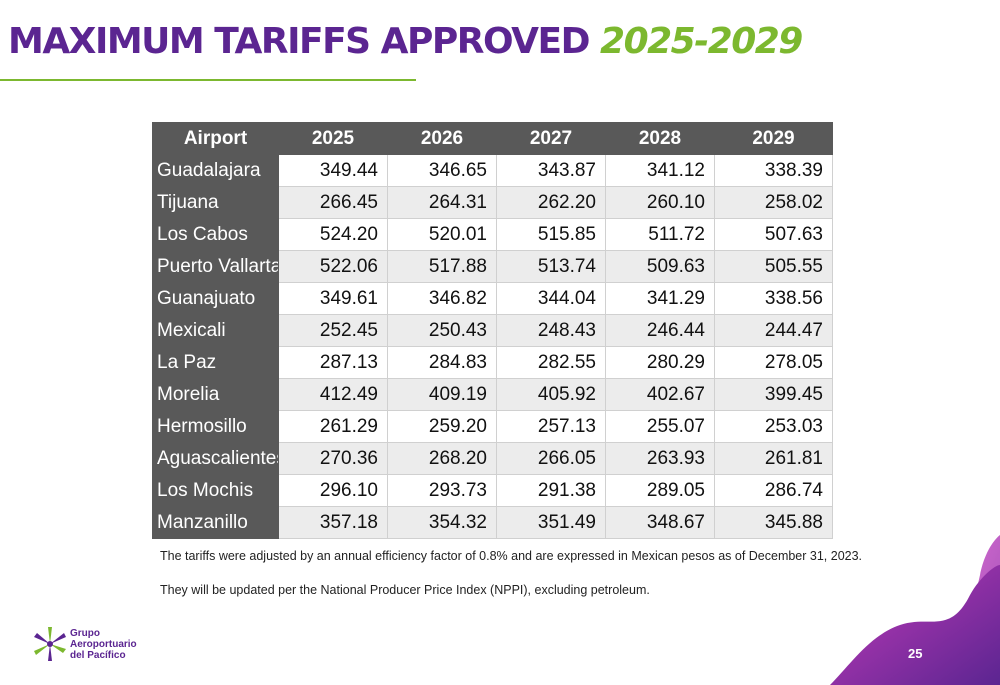 This screenshot has height=685, width=1000. What do you see at coordinates (660, 298) in the screenshot?
I see `tariff-value: 341.29` at bounding box center [660, 298].